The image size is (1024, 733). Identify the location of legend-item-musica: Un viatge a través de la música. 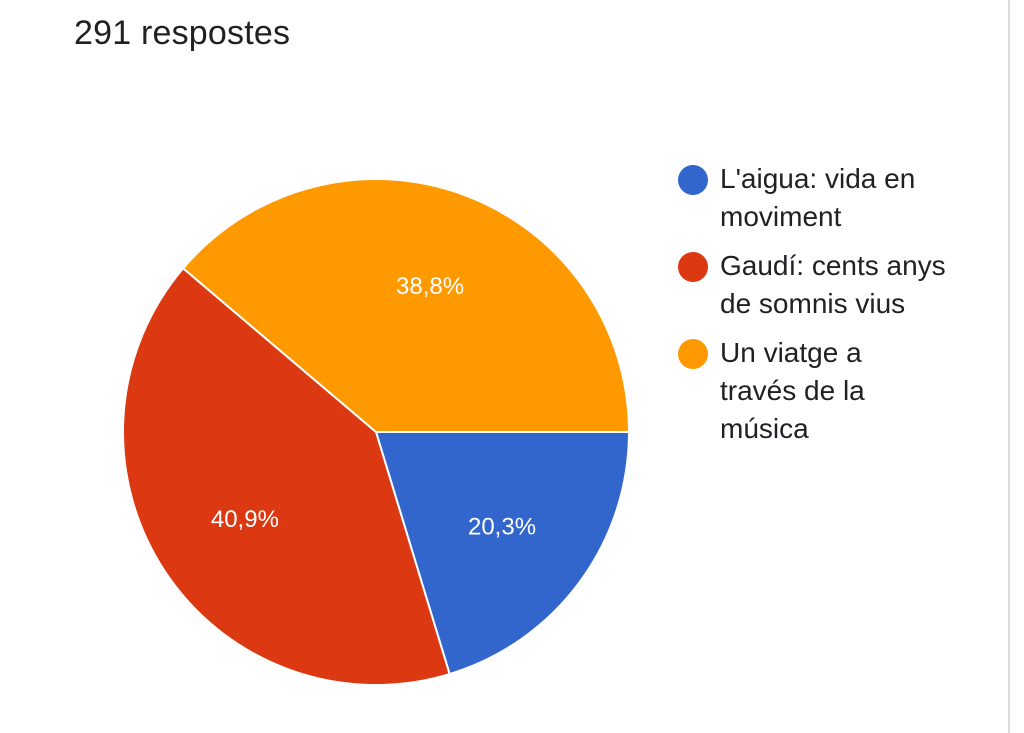
(828, 391).